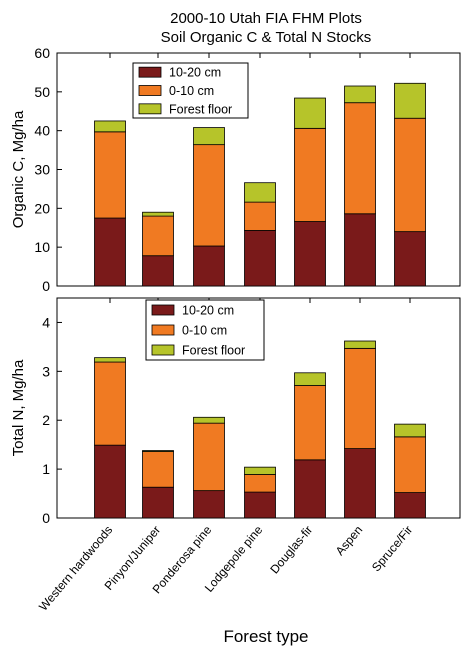  What do you see at coordinates (46, 469) in the screenshot?
I see `y-tick-label: 1` at bounding box center [46, 469].